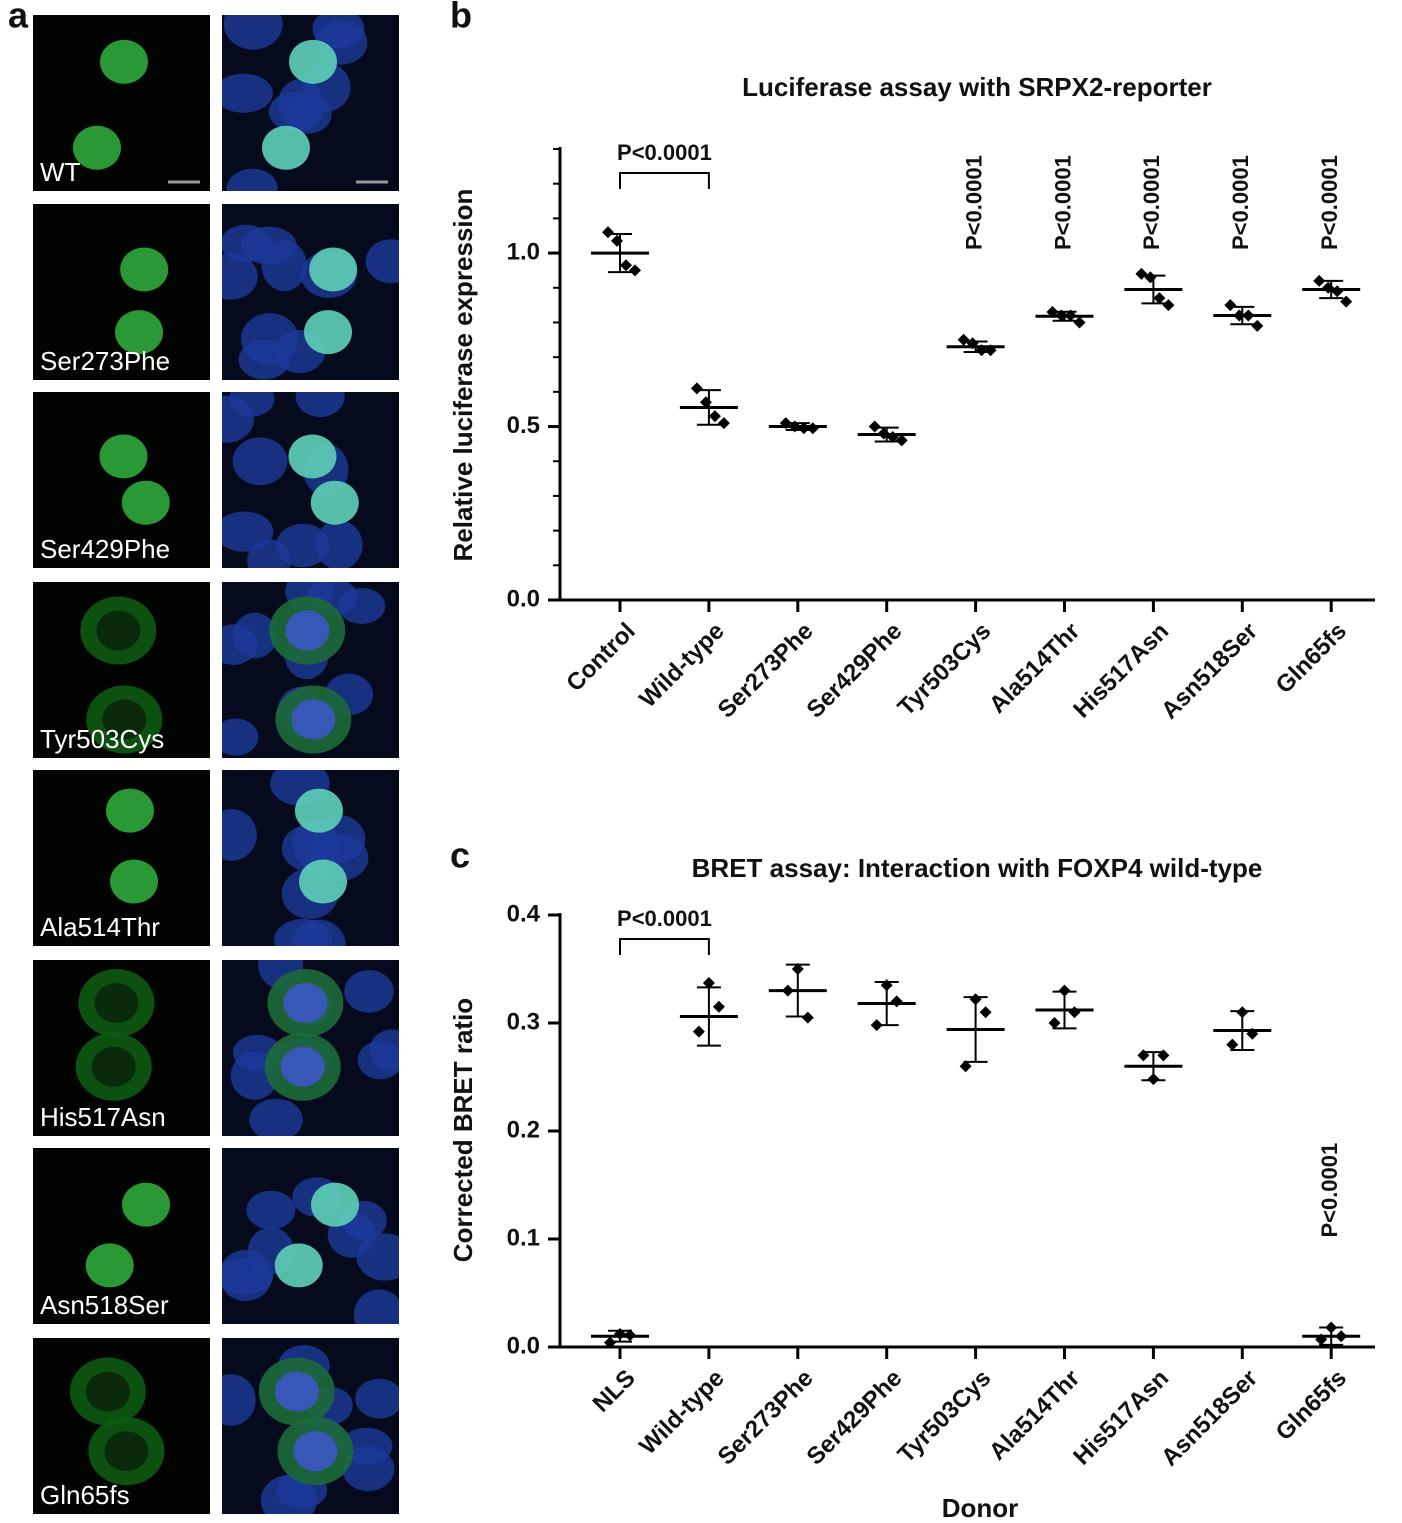 The height and width of the screenshot is (1523, 1402). I want to click on comparison-bracket, so click(664, 946).